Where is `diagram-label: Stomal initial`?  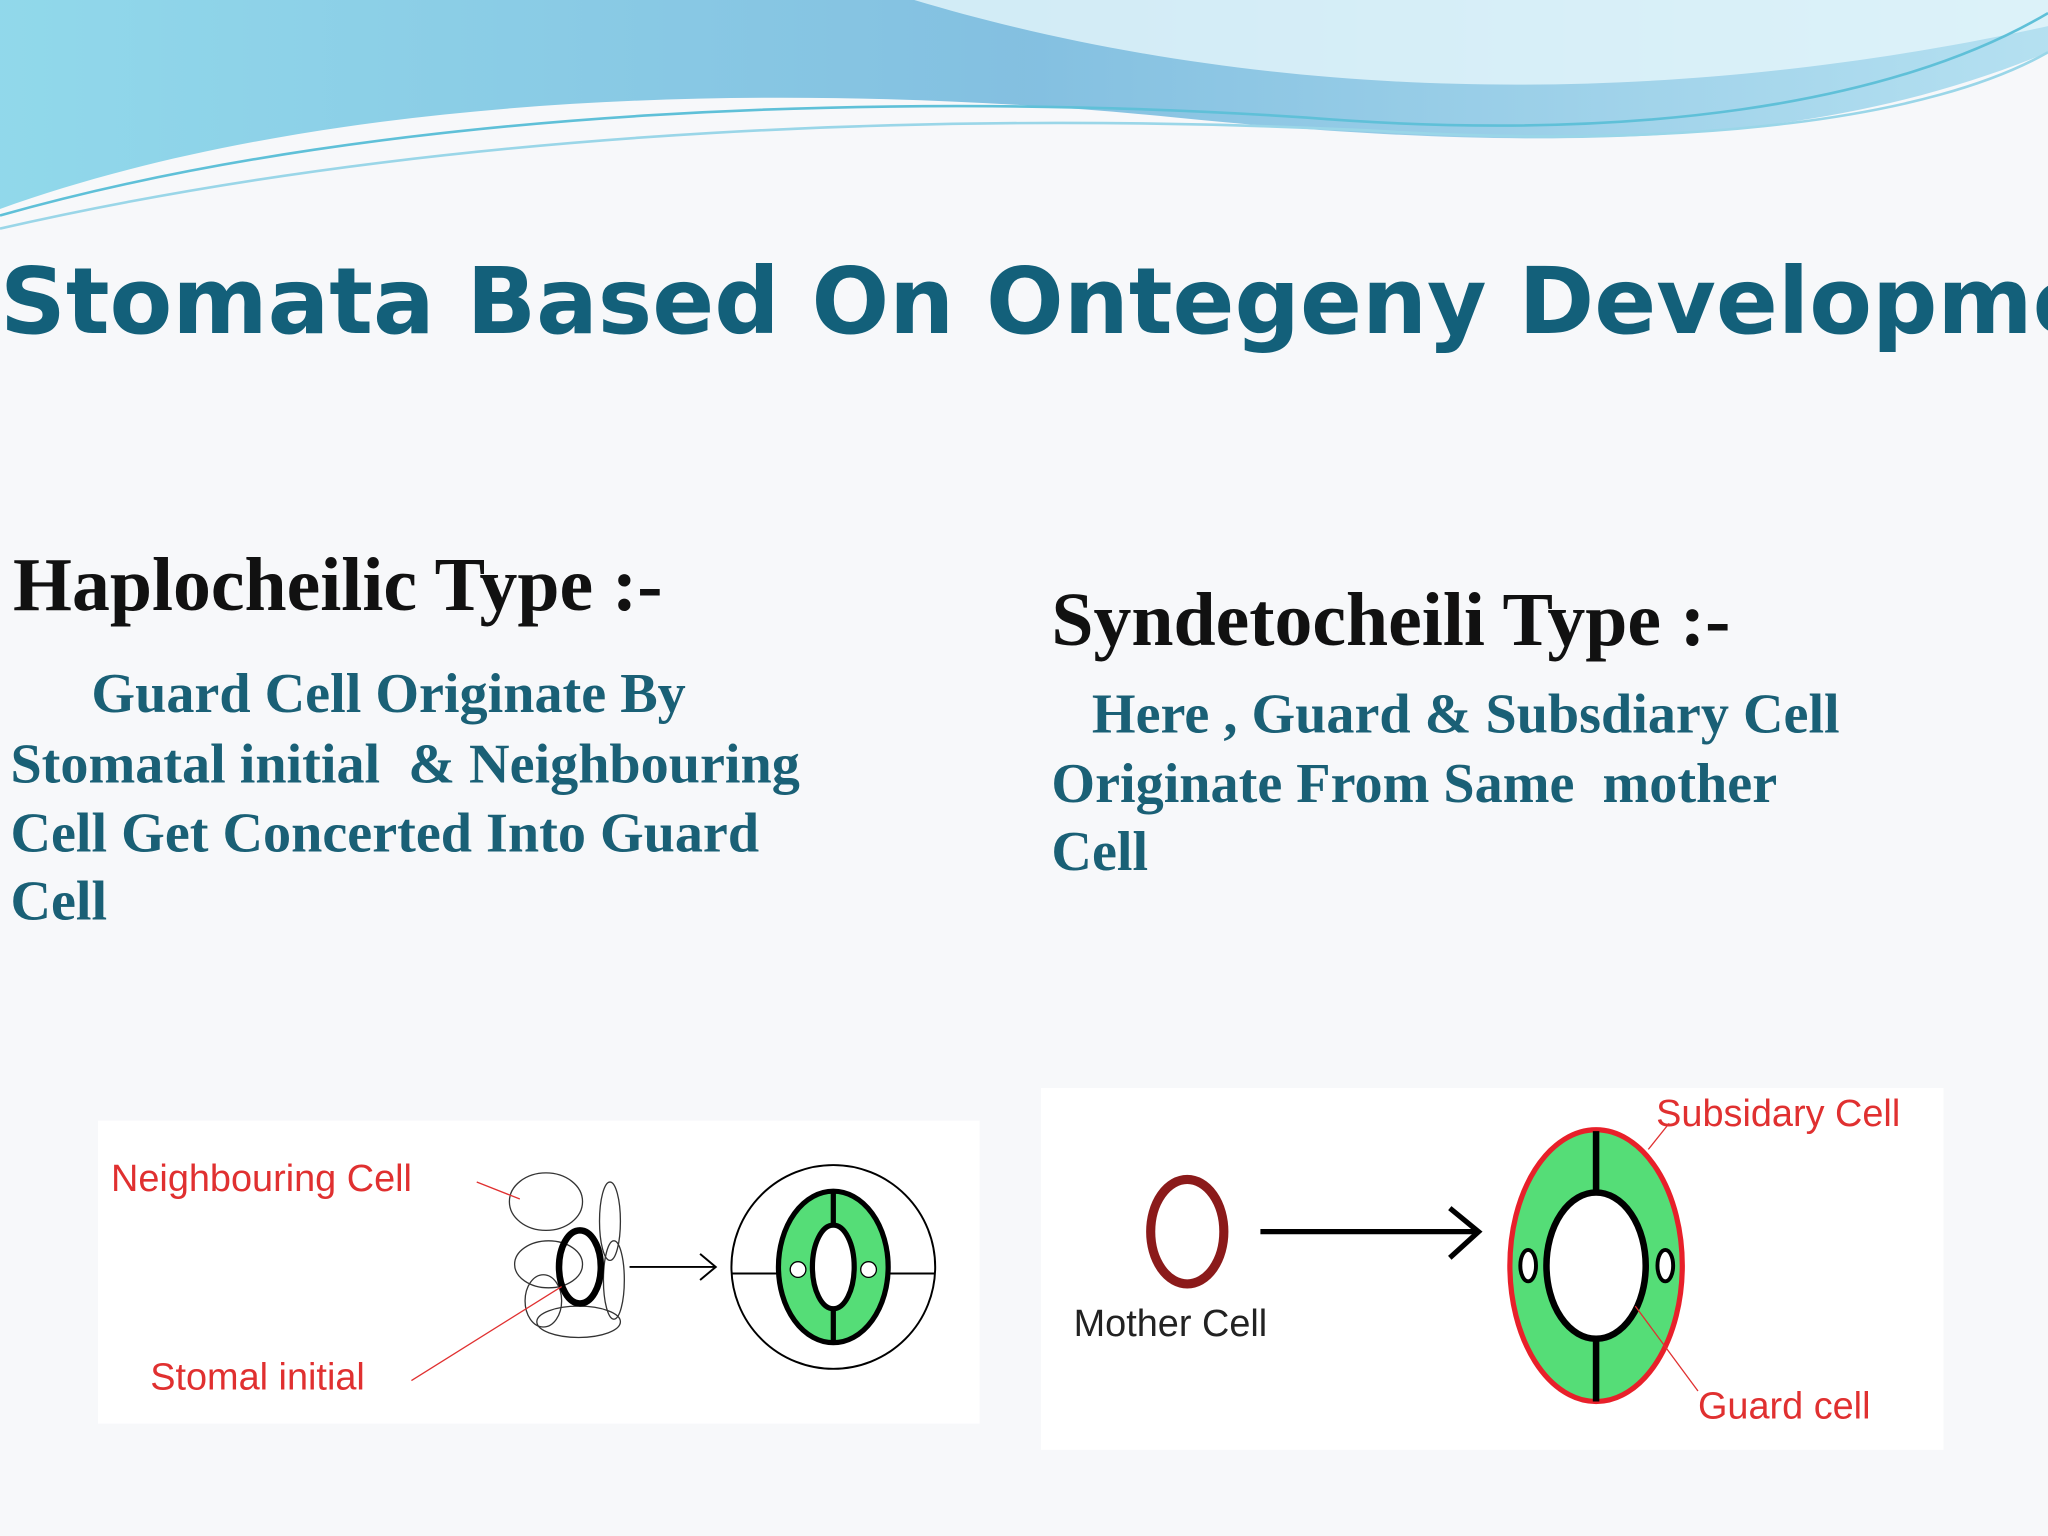 diagram-label: Stomal initial is located at coordinates (257, 1378).